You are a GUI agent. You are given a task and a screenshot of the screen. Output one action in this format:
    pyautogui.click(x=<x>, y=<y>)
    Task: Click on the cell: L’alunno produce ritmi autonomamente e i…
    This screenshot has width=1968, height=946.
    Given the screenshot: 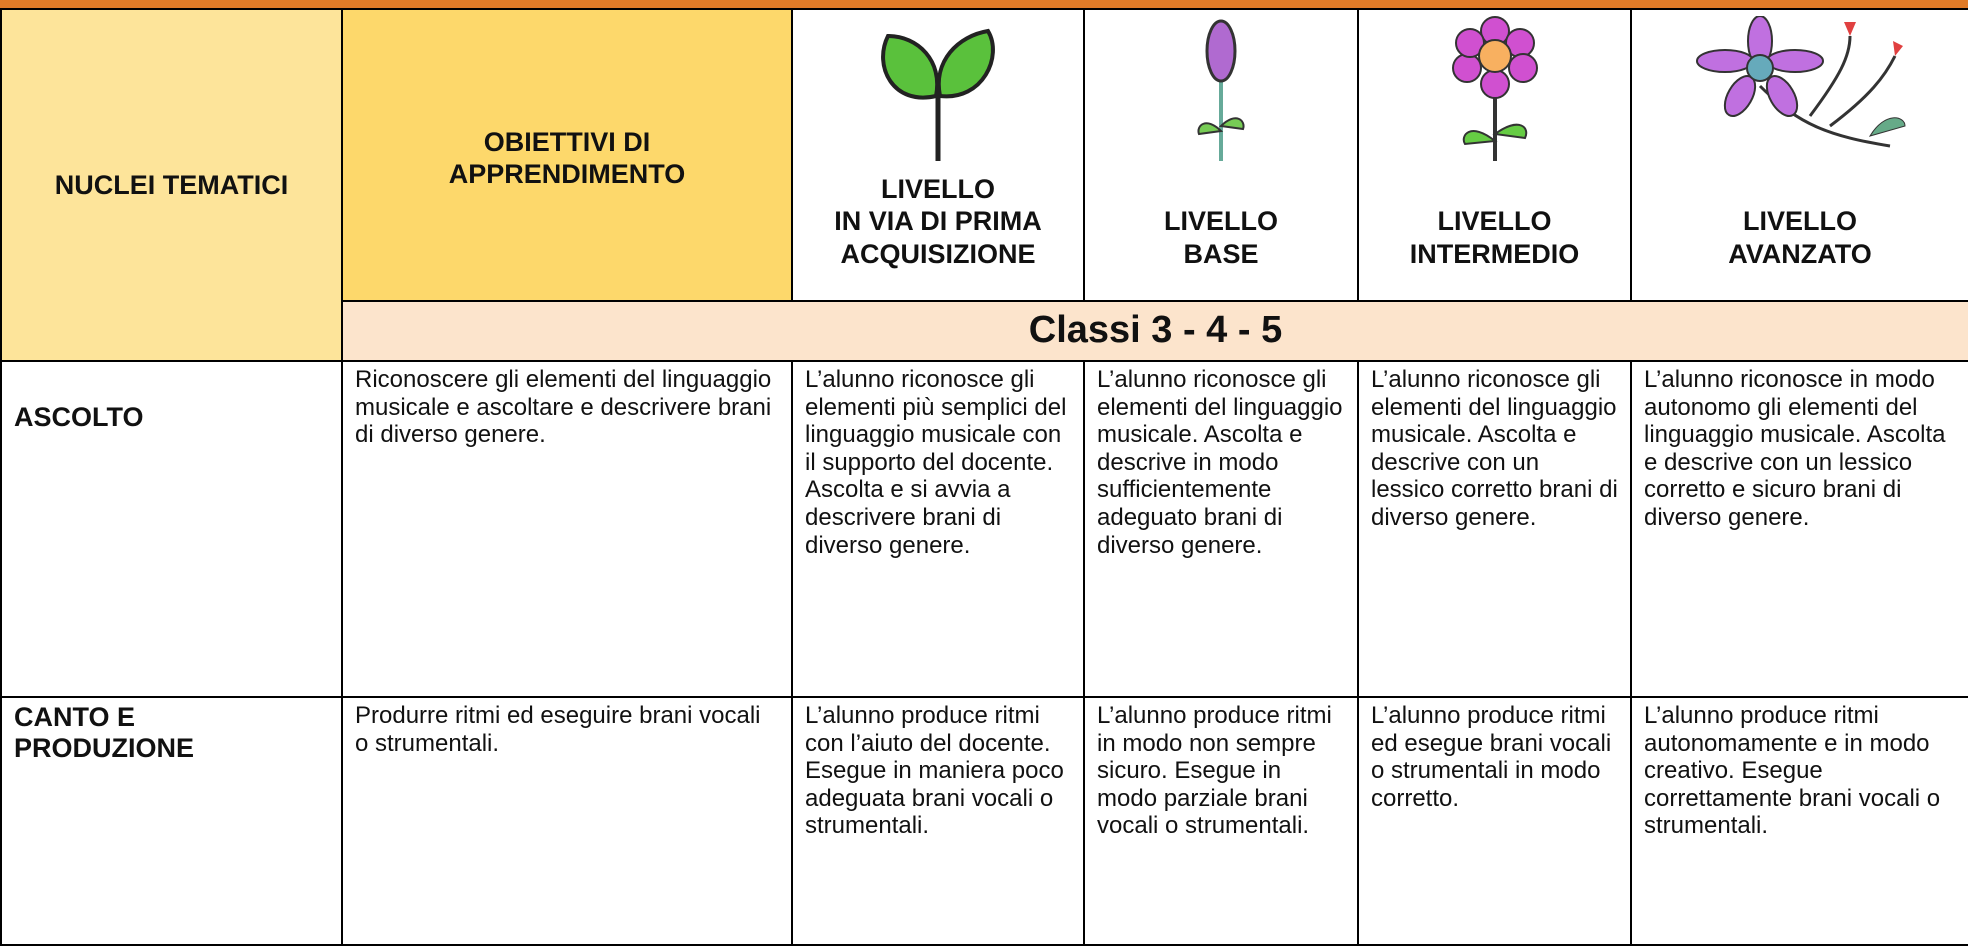 What is the action you would take?
    pyautogui.click(x=1799, y=821)
    